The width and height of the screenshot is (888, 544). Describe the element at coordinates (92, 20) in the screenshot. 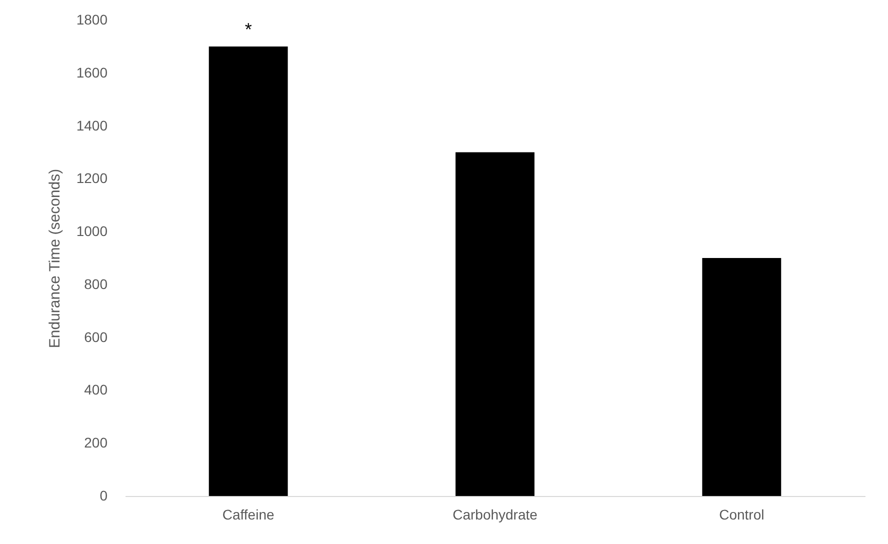

I see `y-tick-label: 1800` at that location.